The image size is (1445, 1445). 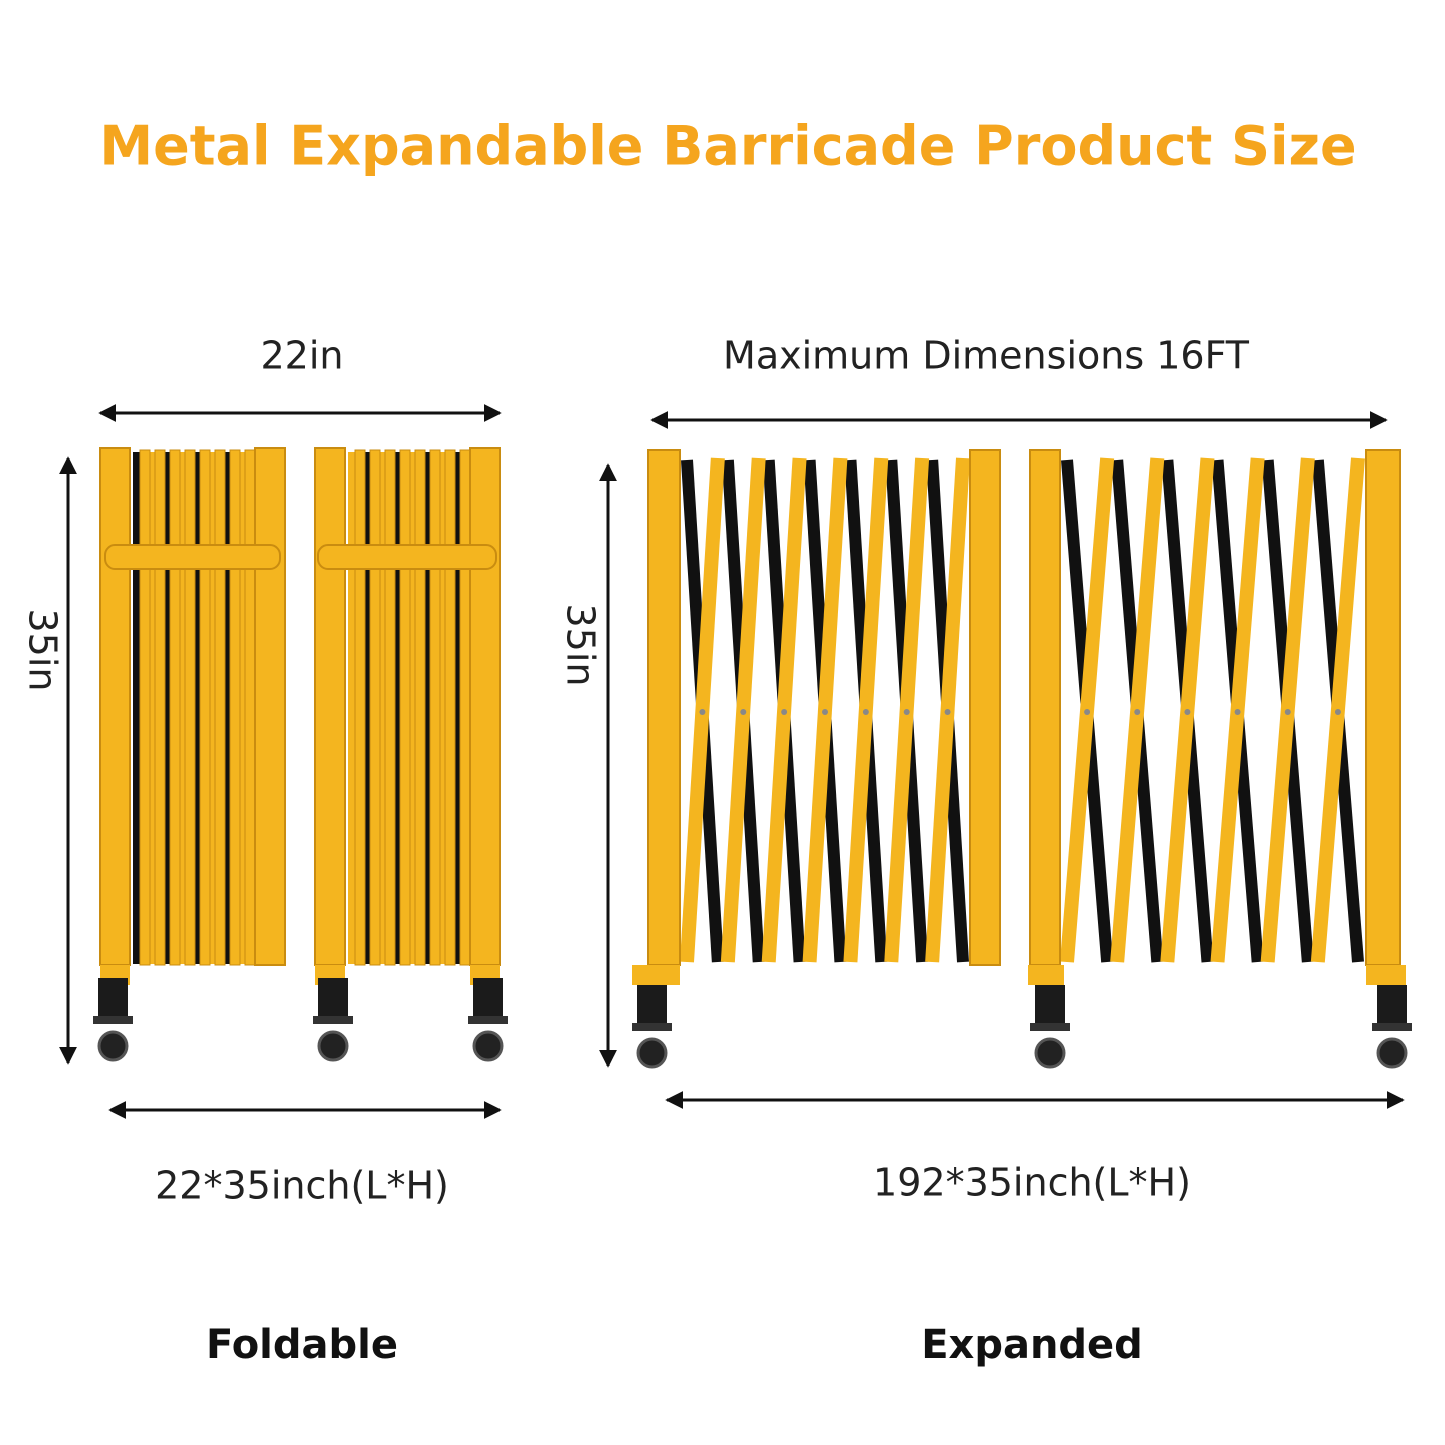 What do you see at coordinates (302, 1186) in the screenshot?
I see `size-label: 22*35inch(L*H)` at bounding box center [302, 1186].